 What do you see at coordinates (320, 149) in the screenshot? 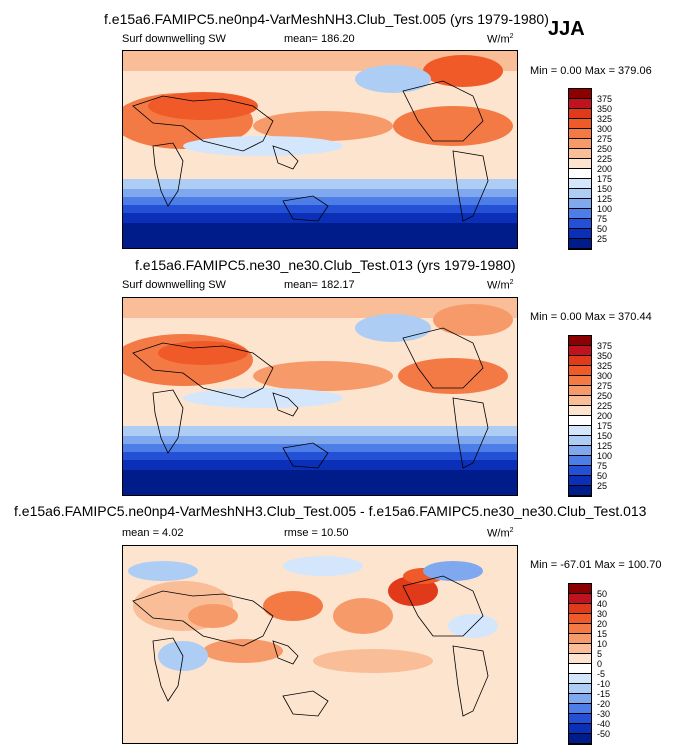
I see `panel1-map` at bounding box center [320, 149].